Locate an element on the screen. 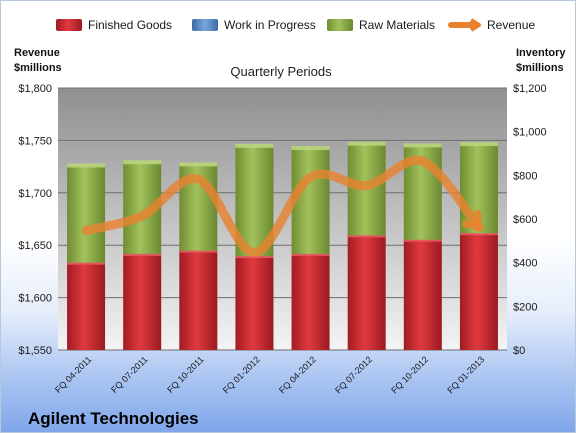 This screenshot has width=576, height=433. y-left-tick-label: $1,550 is located at coordinates (35, 351).